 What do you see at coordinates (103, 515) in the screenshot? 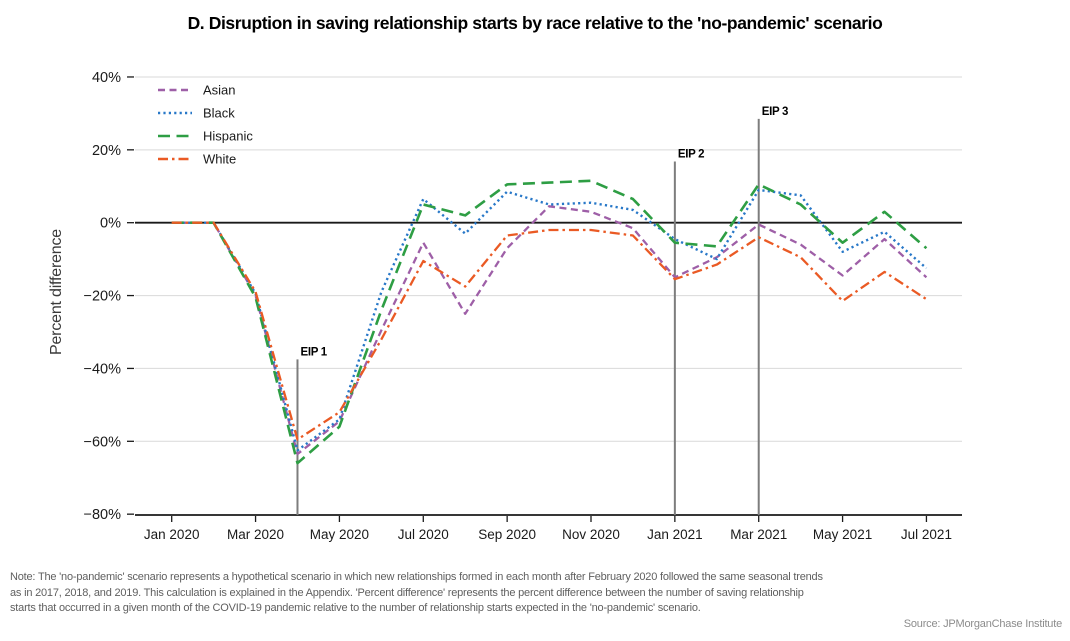
I see `y-tick-label: −80%` at bounding box center [103, 515].